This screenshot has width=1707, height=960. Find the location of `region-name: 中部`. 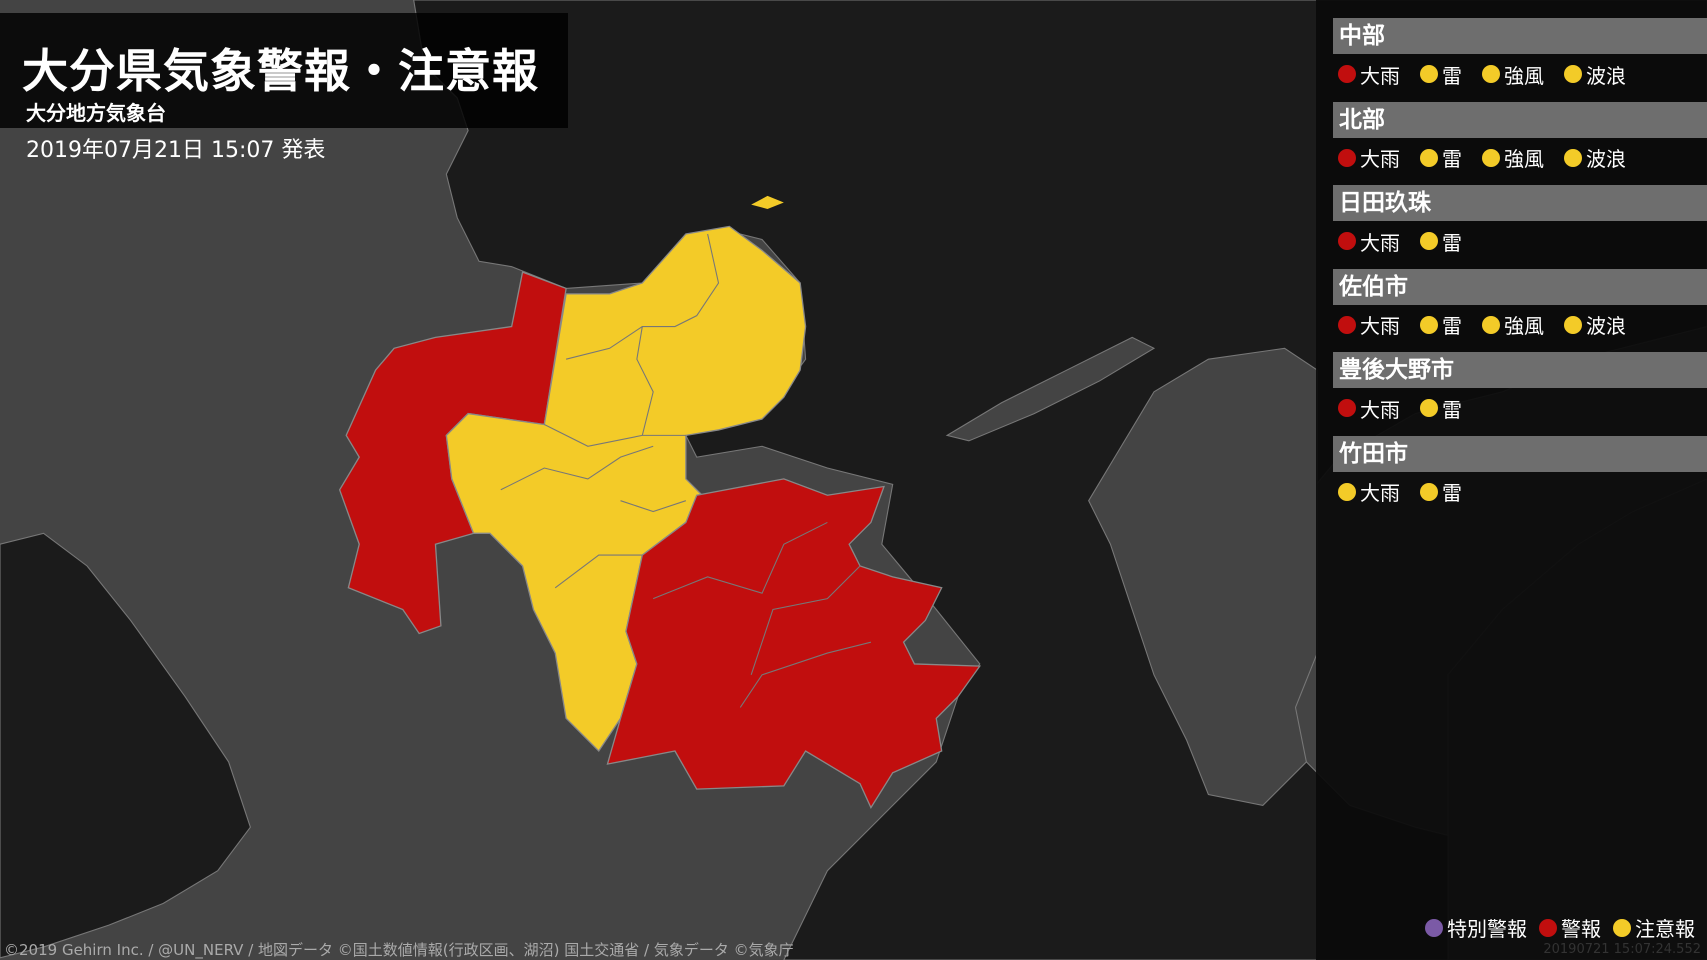

region-name: 中部 is located at coordinates (1520, 36).